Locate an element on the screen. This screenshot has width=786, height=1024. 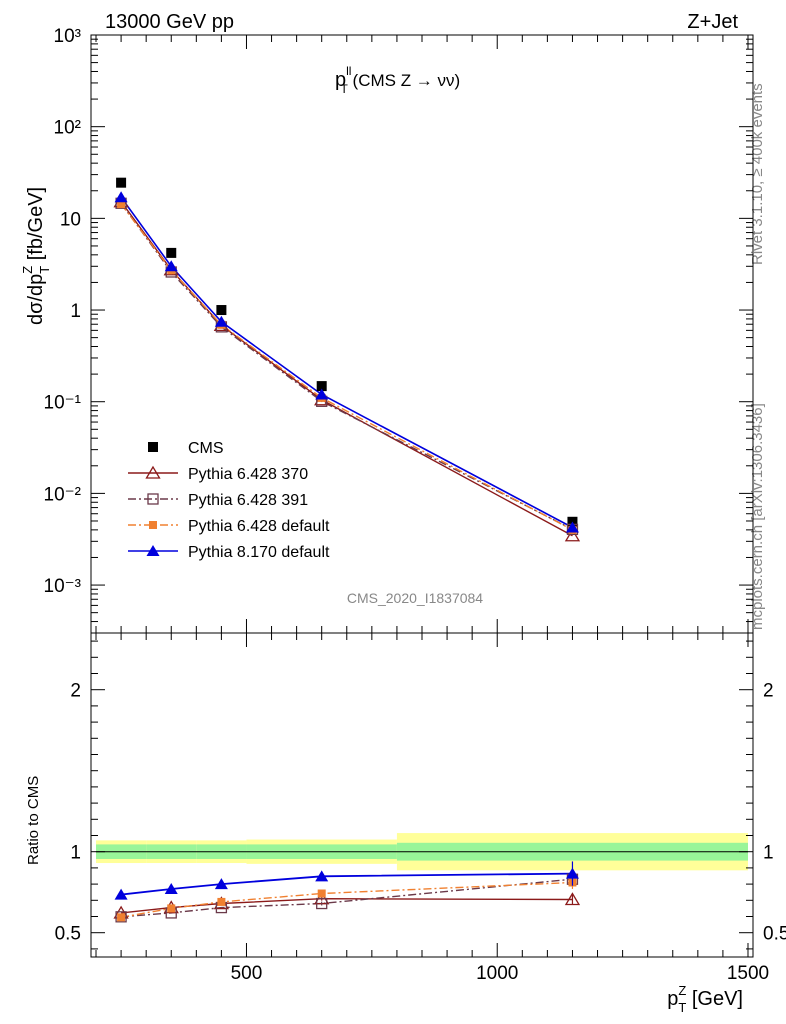
legend-label-cms: CMS is located at coordinates (206, 448).